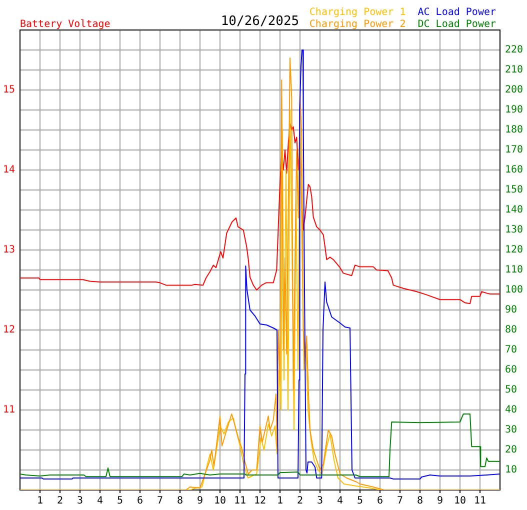  Describe the element at coordinates (514, 190) in the screenshot. I see `y2-tick-label: 150` at that location.